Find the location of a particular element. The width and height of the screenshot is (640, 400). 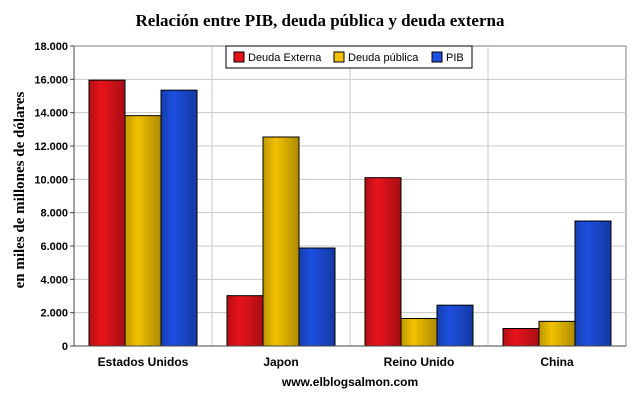

y-axis-label: en miles de millones de dólares is located at coordinates (20, 189).